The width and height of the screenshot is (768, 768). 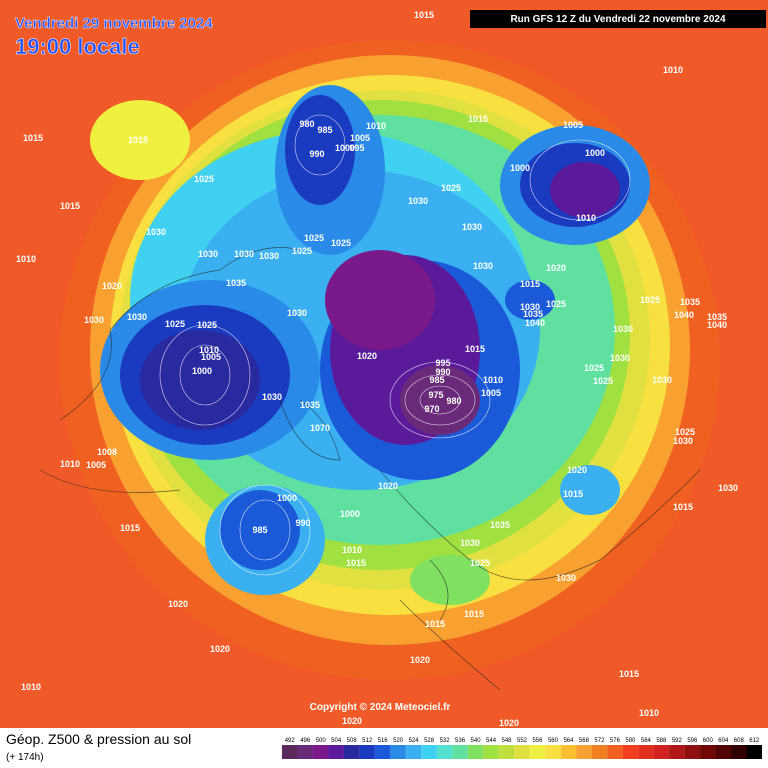 What do you see at coordinates (661, 741) in the screenshot?
I see `colorbar-tick: 588` at bounding box center [661, 741].